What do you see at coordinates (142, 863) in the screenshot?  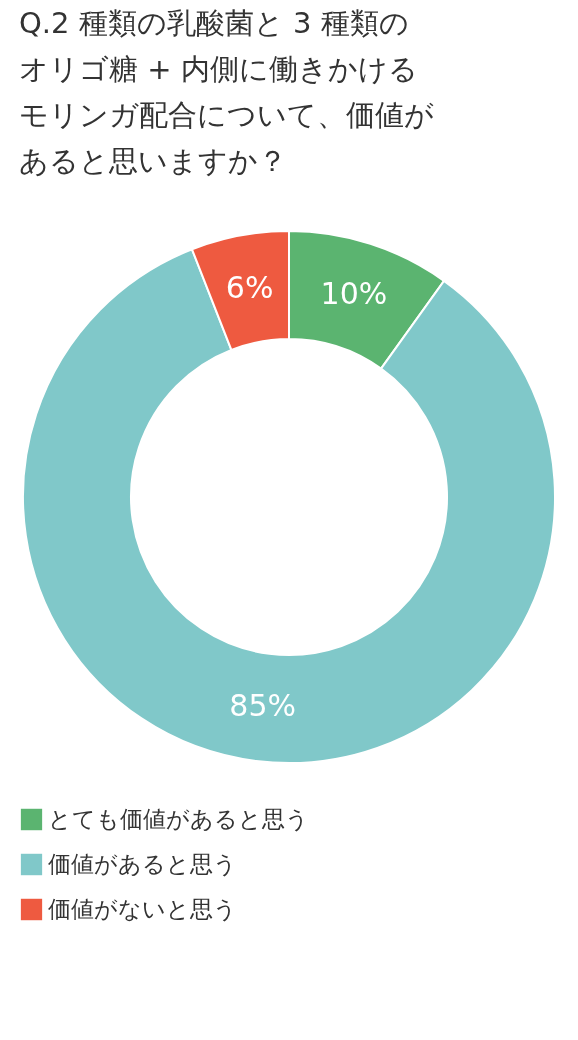 I see `legend-label: 価値があると思う` at bounding box center [142, 863].